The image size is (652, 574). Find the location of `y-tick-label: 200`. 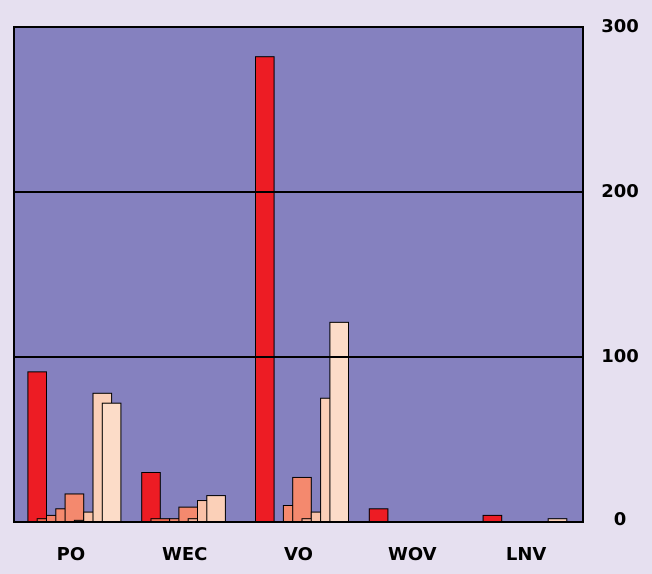

y-tick-label: 200 is located at coordinates (620, 191).